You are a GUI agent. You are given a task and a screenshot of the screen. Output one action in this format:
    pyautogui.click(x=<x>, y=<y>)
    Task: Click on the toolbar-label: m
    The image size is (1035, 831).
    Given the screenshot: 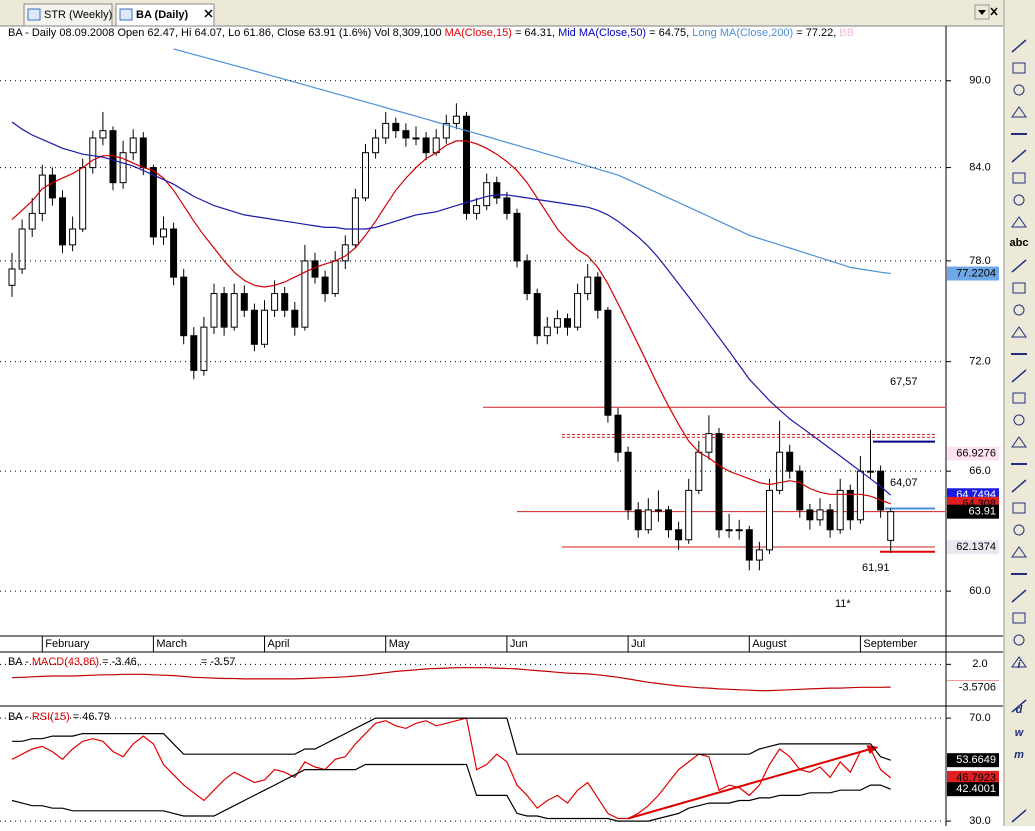 What is the action you would take?
    pyautogui.click(x=1019, y=755)
    